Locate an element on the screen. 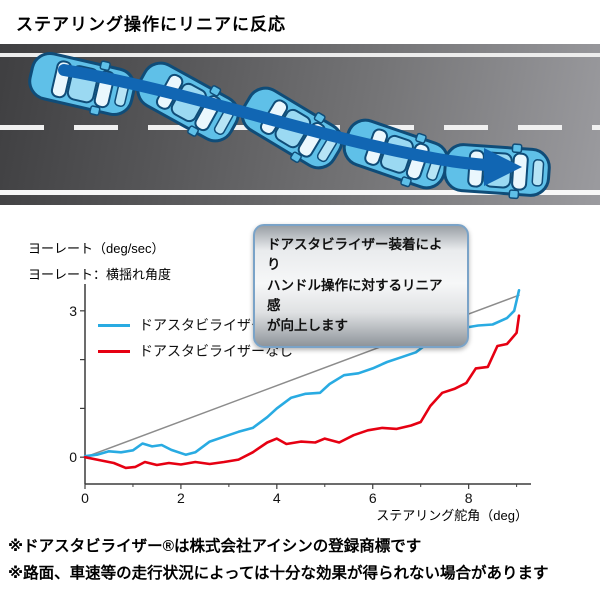 This screenshot has height=600, width=600. legend-swatch-blue is located at coordinates (114, 325).